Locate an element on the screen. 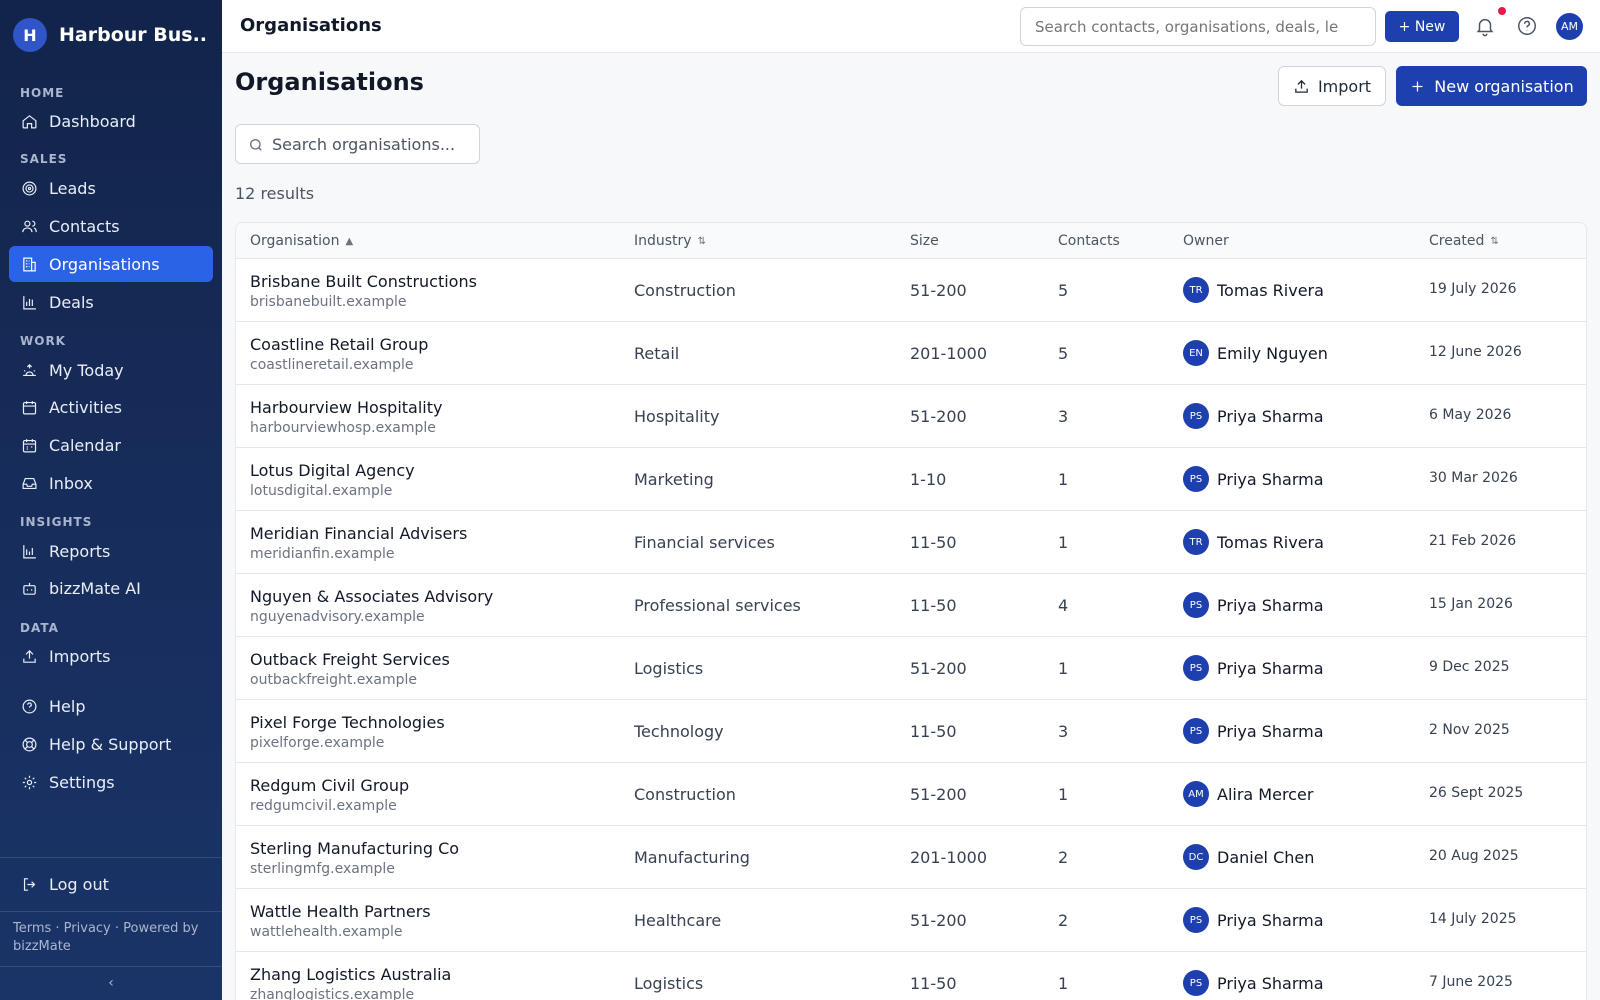 Image resolution: width=1600 pixels, height=1000 pixels. organisation-search-input is located at coordinates (372, 144).